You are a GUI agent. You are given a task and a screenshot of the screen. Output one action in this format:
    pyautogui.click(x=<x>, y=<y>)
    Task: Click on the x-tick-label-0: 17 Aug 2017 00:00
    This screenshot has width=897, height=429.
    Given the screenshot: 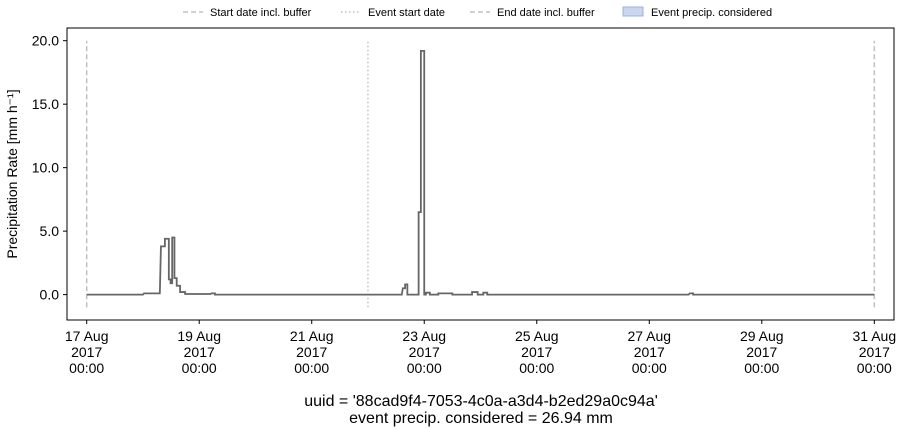 What is the action you would take?
    pyautogui.click(x=87, y=352)
    